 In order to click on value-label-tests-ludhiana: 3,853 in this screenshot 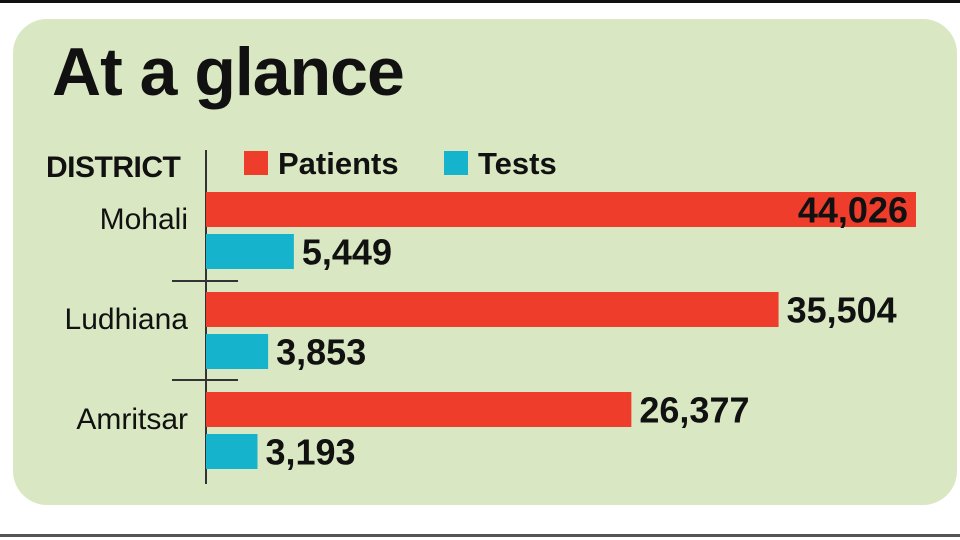, I will do `click(321, 352)`.